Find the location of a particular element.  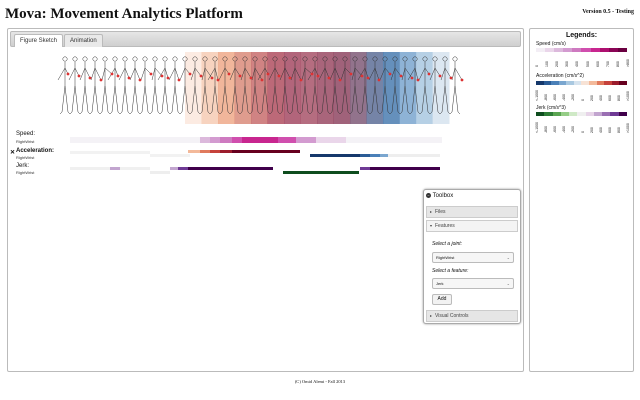

visual-controls-label: Visual Controls is located at coordinates (452, 316).